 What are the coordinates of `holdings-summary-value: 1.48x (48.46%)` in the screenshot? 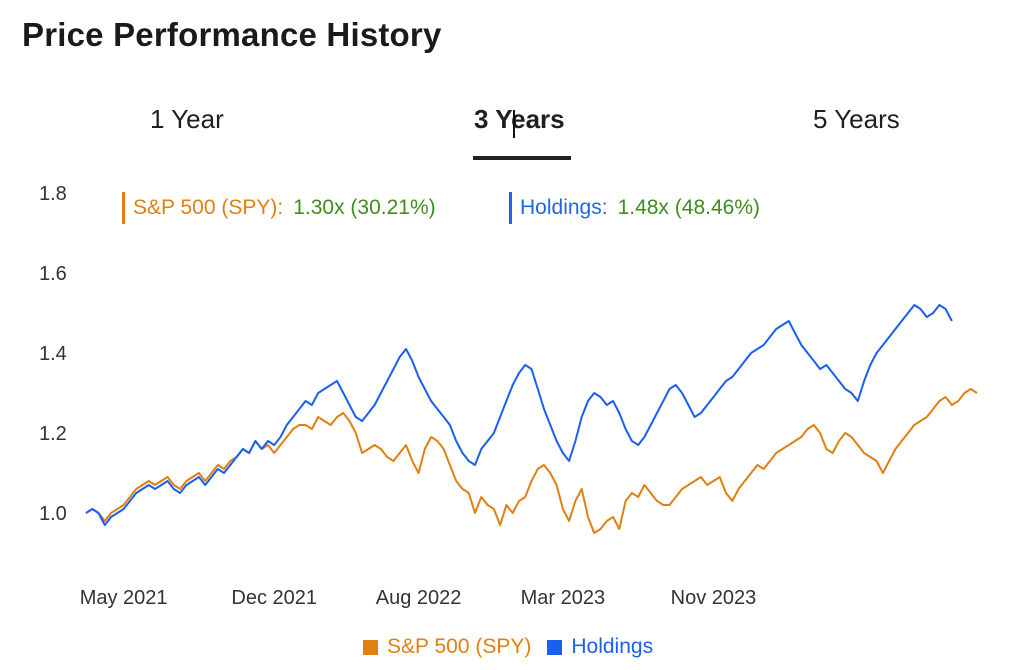 It's located at (688, 207).